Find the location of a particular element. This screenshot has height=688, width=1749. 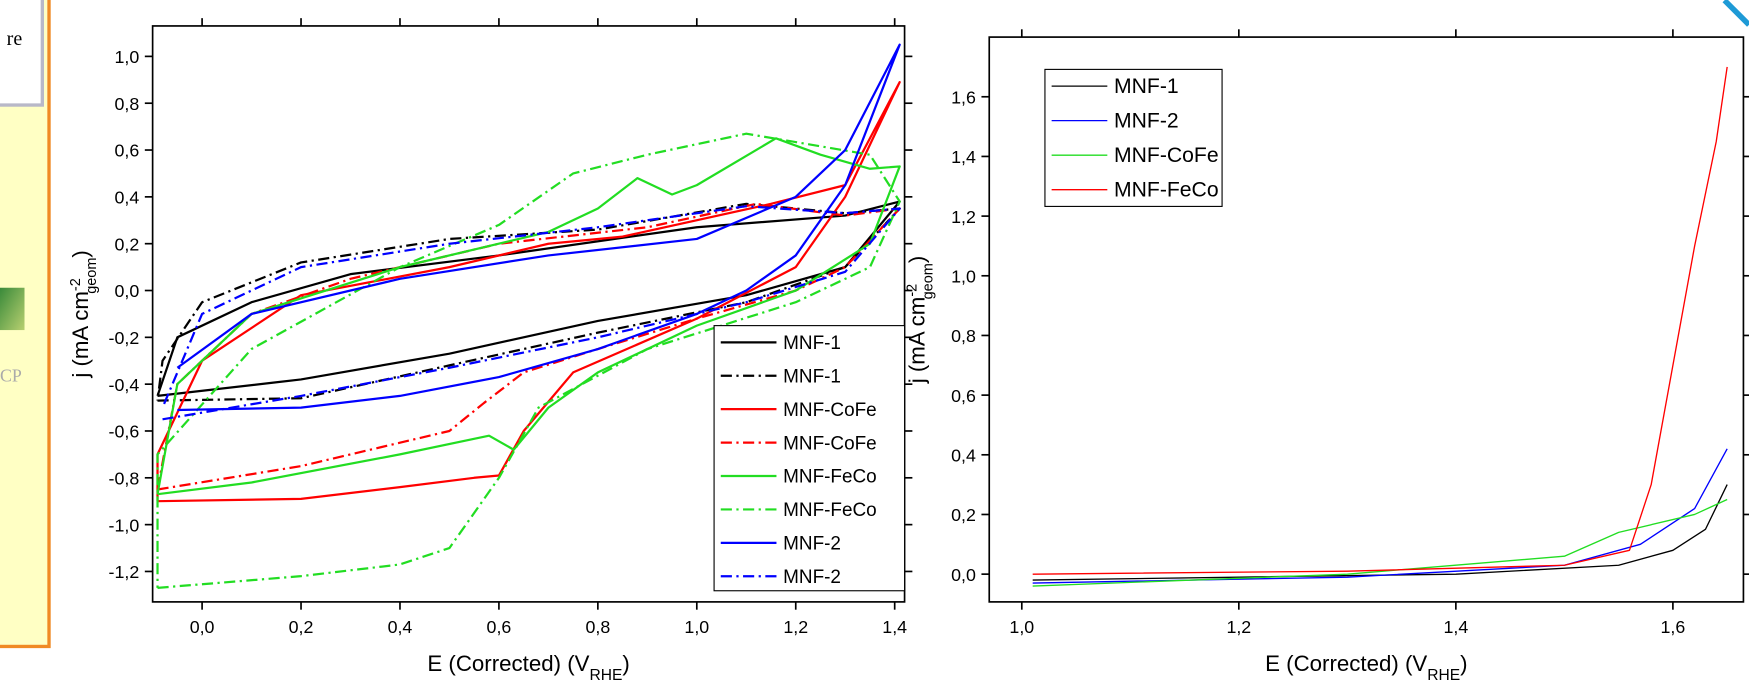

y-tick-label: 1,4 is located at coordinates (963, 157).